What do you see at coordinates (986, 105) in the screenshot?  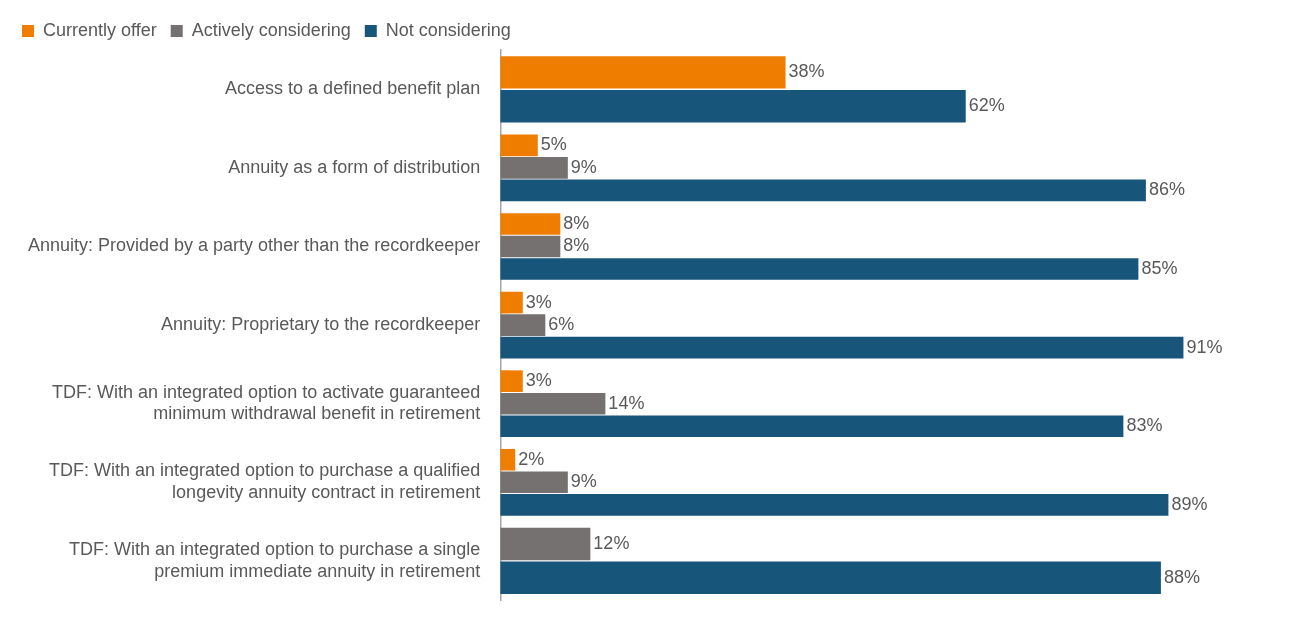 I see `data-label: 62%` at bounding box center [986, 105].